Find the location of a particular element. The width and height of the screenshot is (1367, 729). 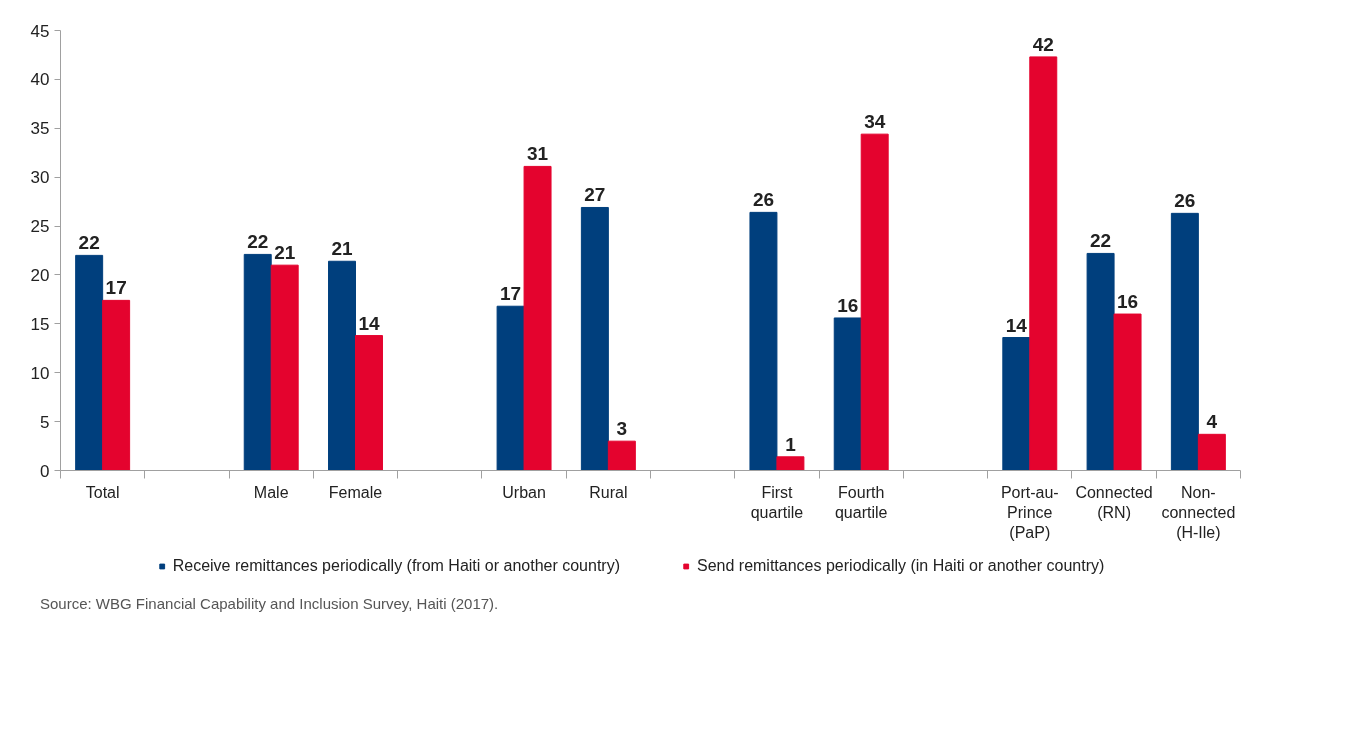

y-tick-label: 30 is located at coordinates (40, 178).